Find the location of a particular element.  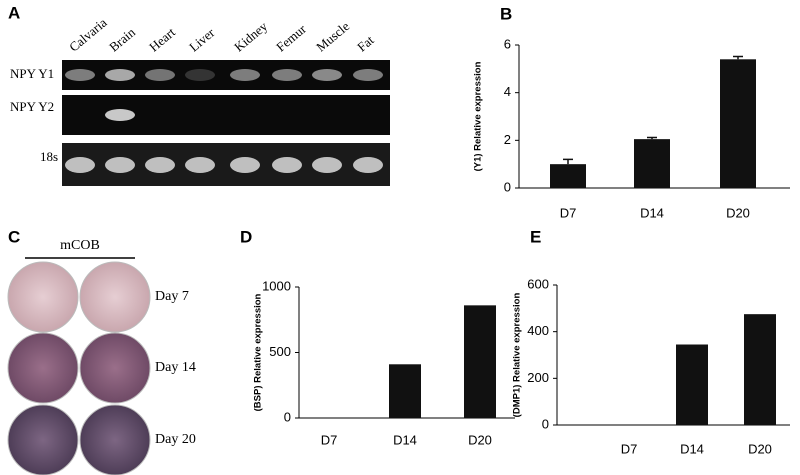

day-label: Day 14 is located at coordinates (175, 367).